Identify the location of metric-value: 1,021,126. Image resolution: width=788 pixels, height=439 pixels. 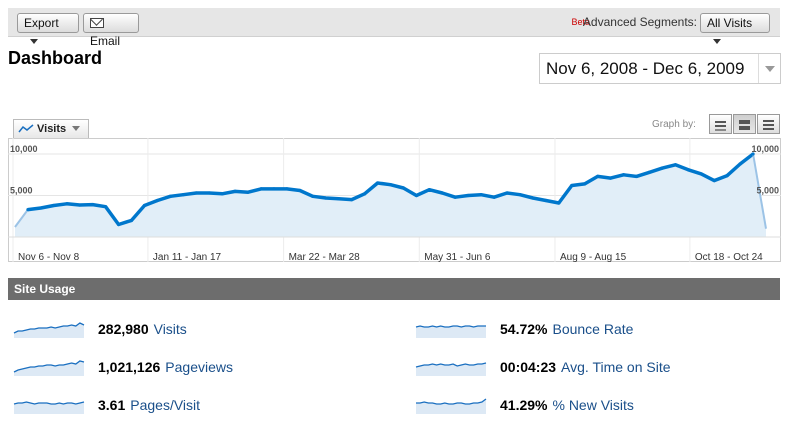
(129, 367).